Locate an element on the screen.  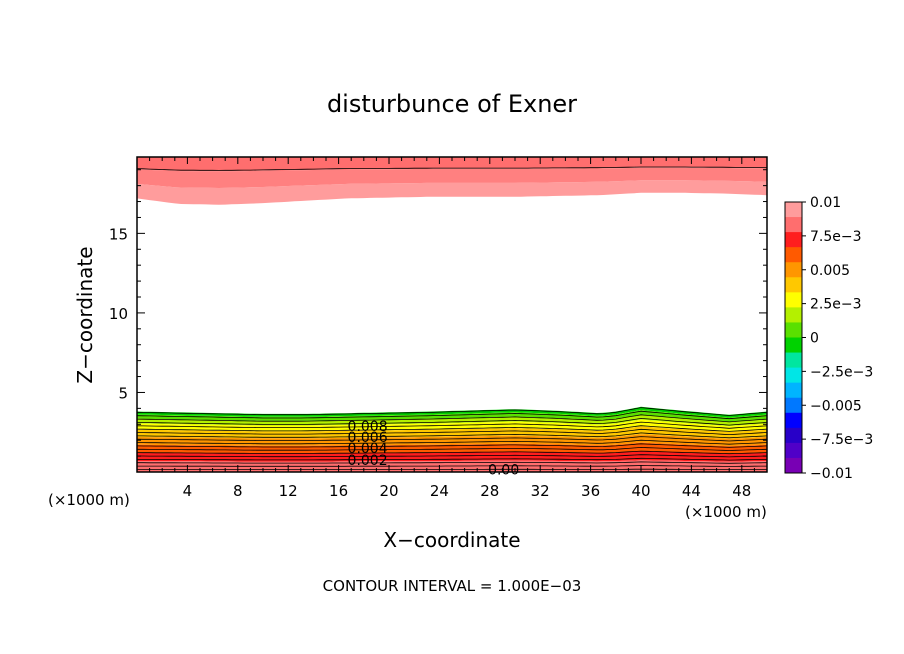
contour-interval-note: CONTOUR INTERVAL = 1.000E−03 is located at coordinates (452, 586).